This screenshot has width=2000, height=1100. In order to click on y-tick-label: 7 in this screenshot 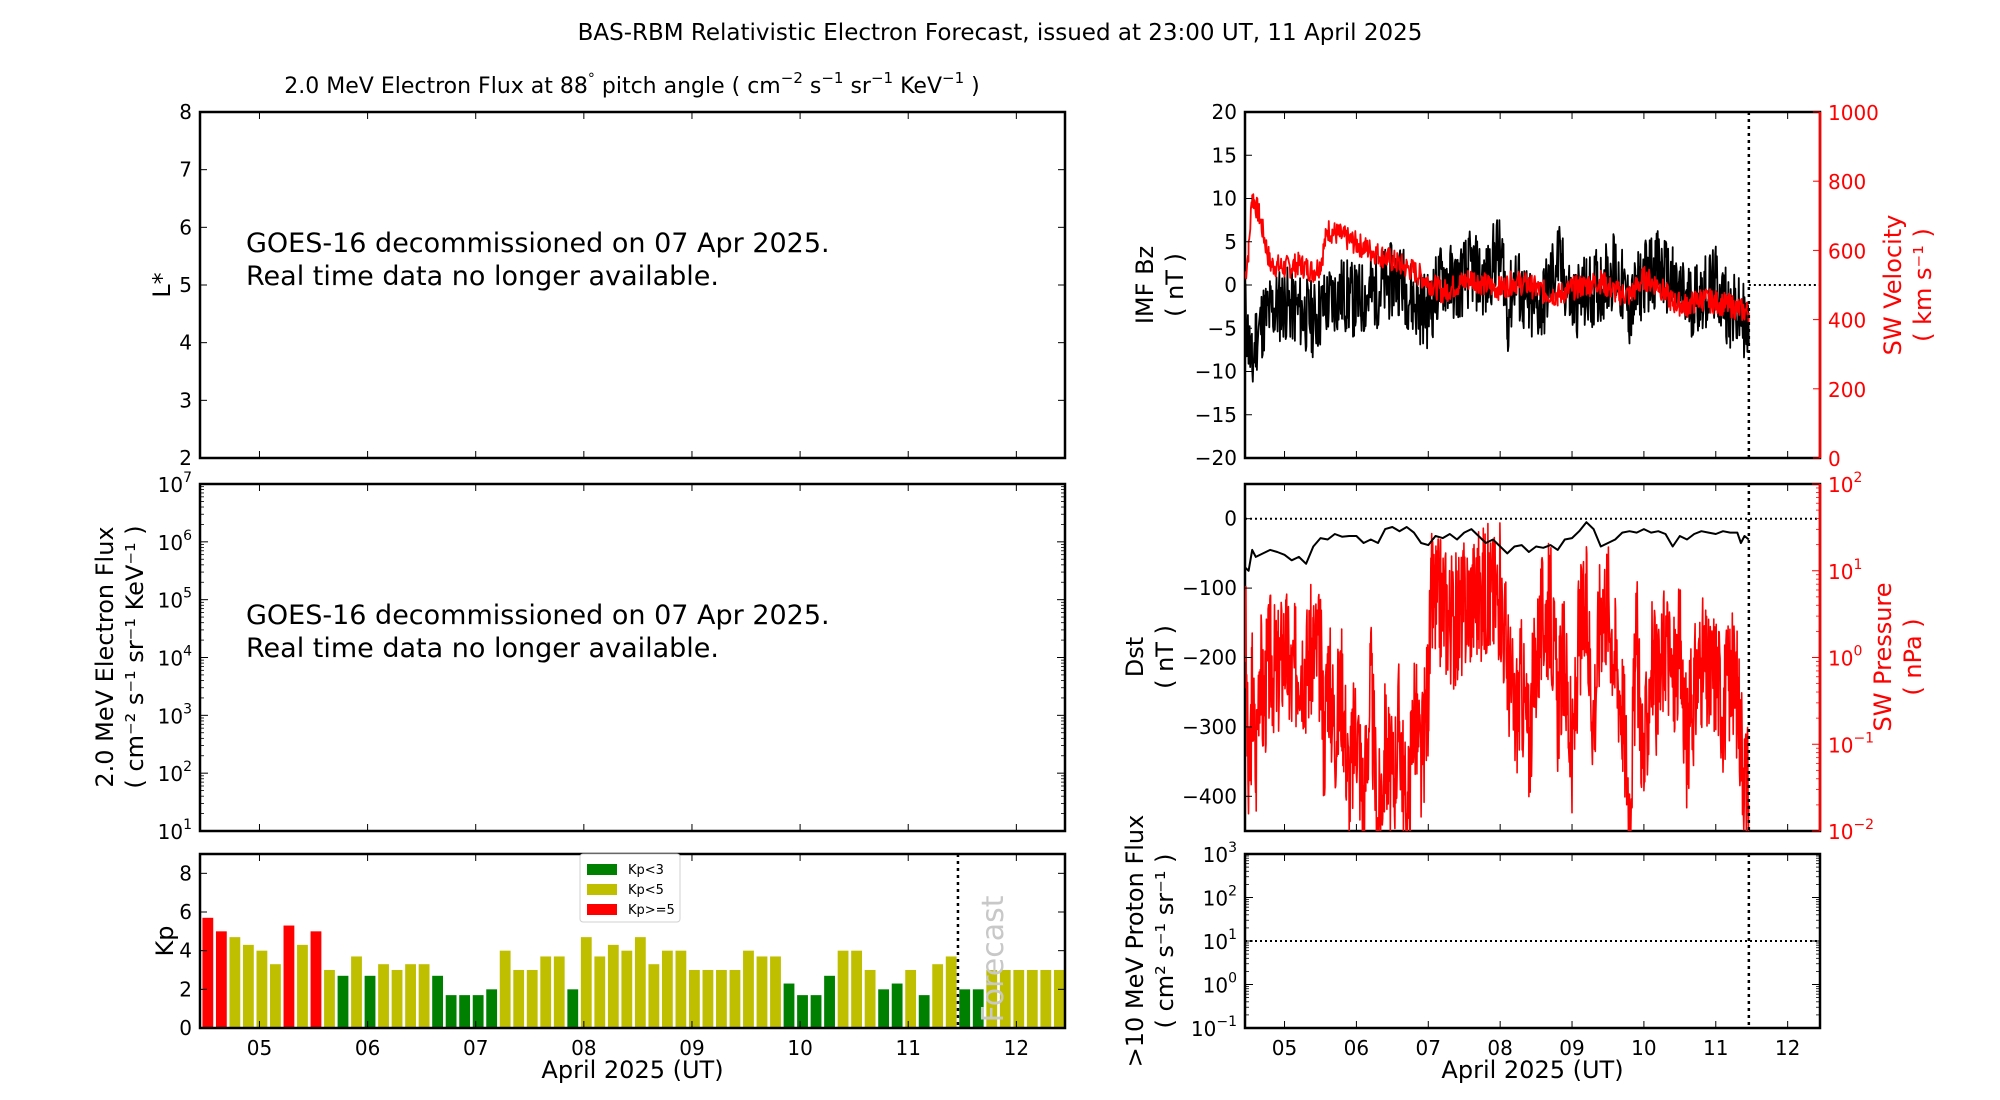, I will do `click(185, 170)`.